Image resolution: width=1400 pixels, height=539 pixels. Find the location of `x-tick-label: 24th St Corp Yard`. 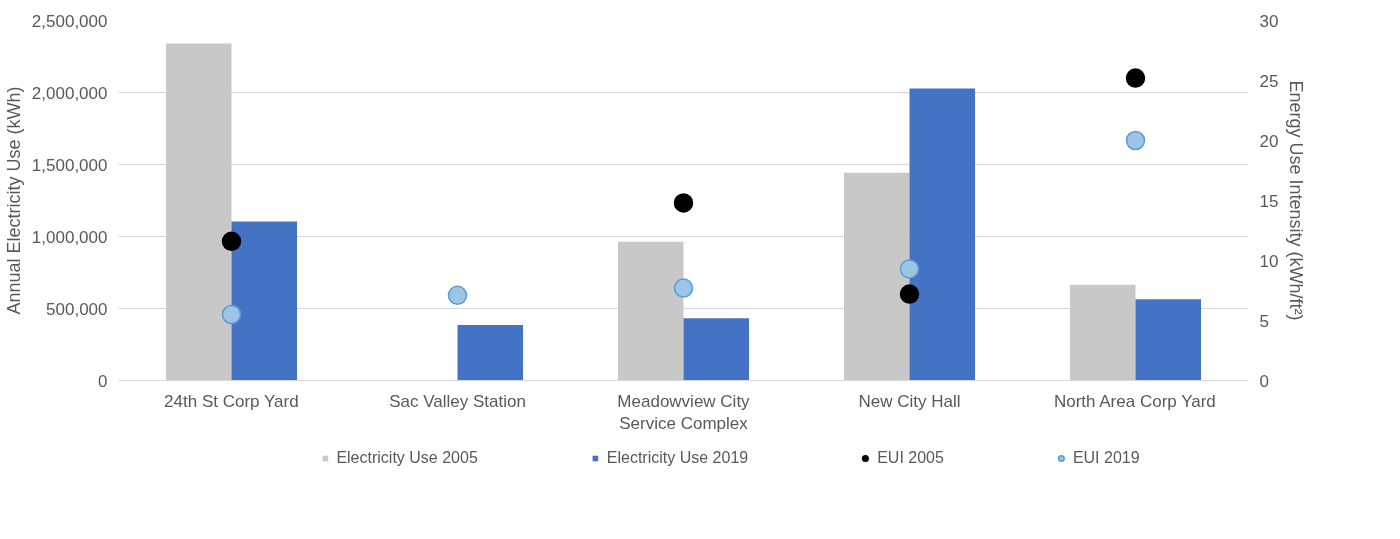

x-tick-label: 24th St Corp Yard is located at coordinates (231, 401).